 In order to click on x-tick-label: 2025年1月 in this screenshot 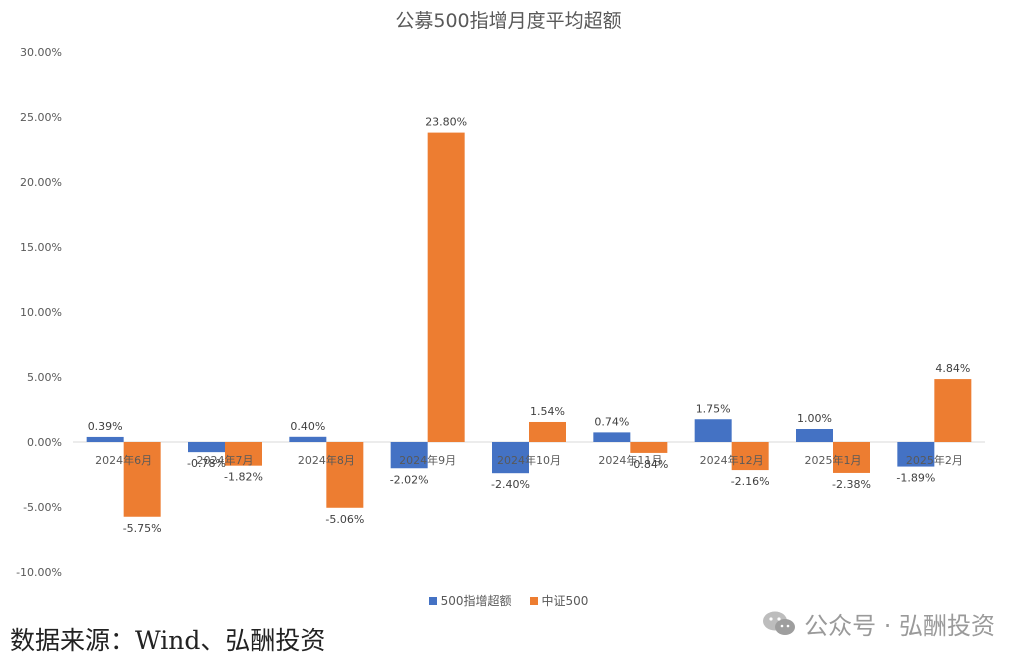, I will do `click(833, 460)`.